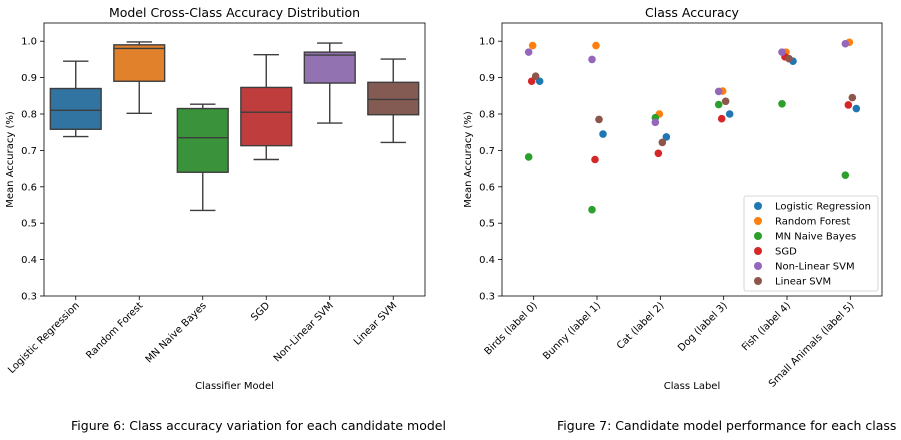 The height and width of the screenshot is (440, 901). What do you see at coordinates (487, 297) in the screenshot?
I see `scatter-chart-y-tick-label: 0.3` at bounding box center [487, 297].